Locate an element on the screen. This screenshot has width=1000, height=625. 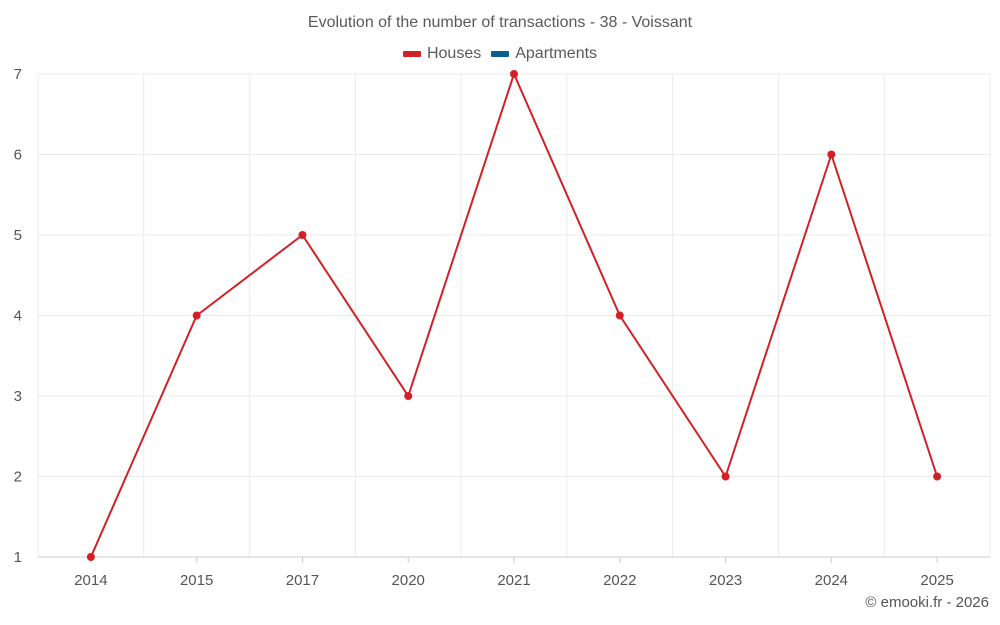
legend-swatch-houses is located at coordinates (411, 54).